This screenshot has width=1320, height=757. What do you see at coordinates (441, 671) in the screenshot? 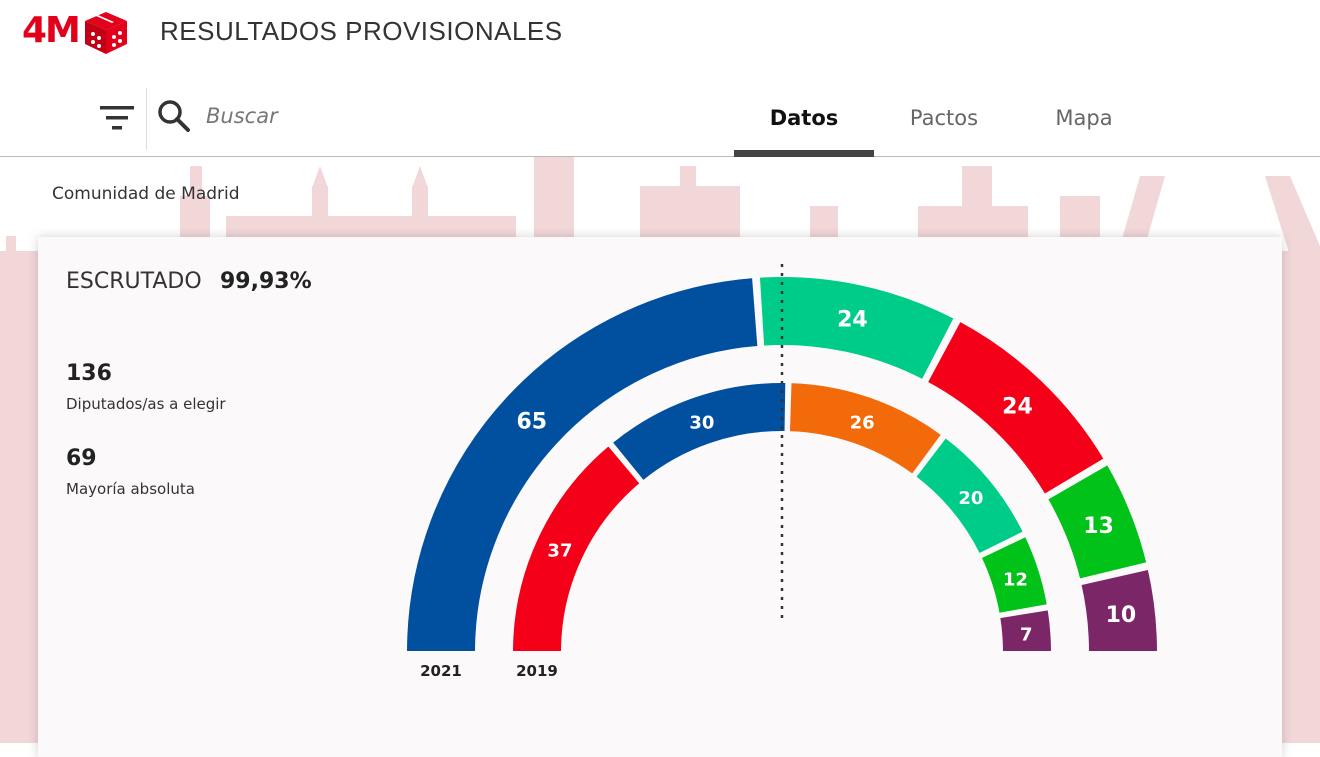
I see `ring-year-label-2021: 2021` at bounding box center [441, 671].